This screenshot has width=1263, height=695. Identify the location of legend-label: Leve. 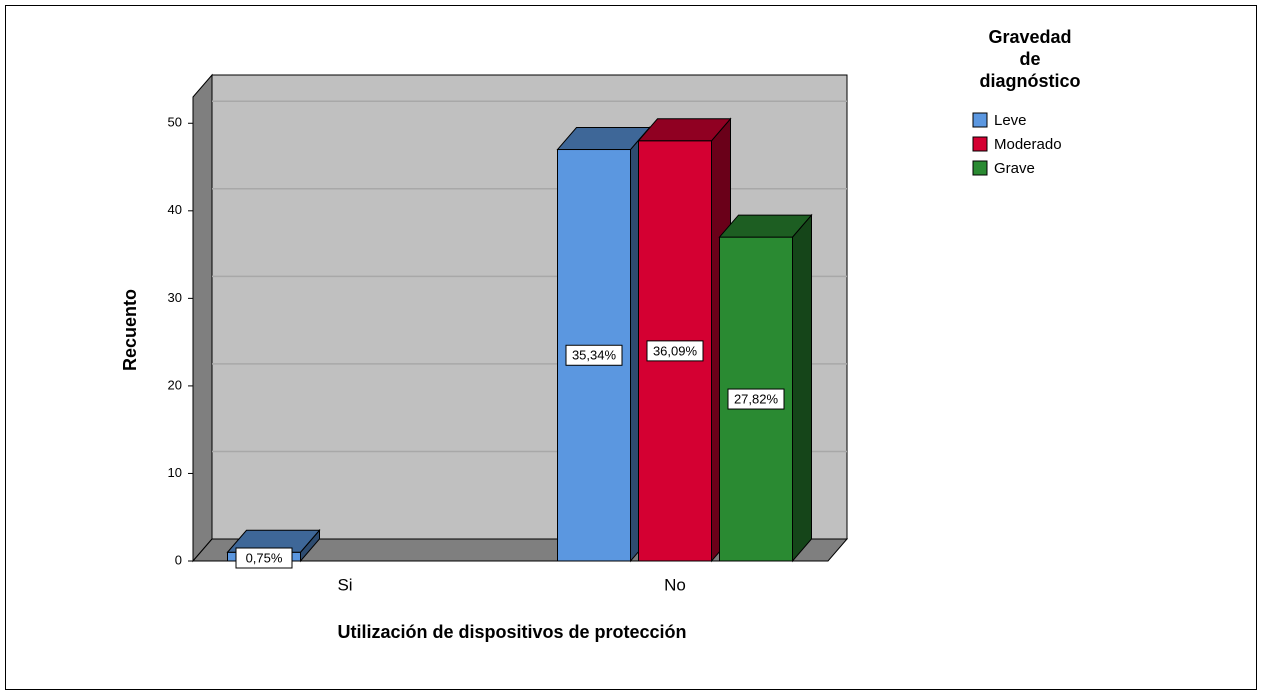
(1010, 120).